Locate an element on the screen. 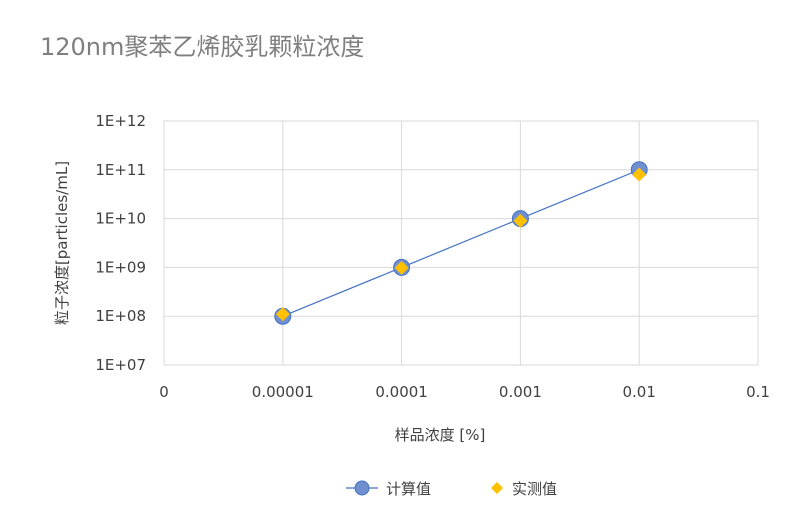 Image resolution: width=786 pixels, height=525 pixels. x-tick-labels: 0 0.00001 0.0001 0.001 0.01 0.1 is located at coordinates (464, 392).